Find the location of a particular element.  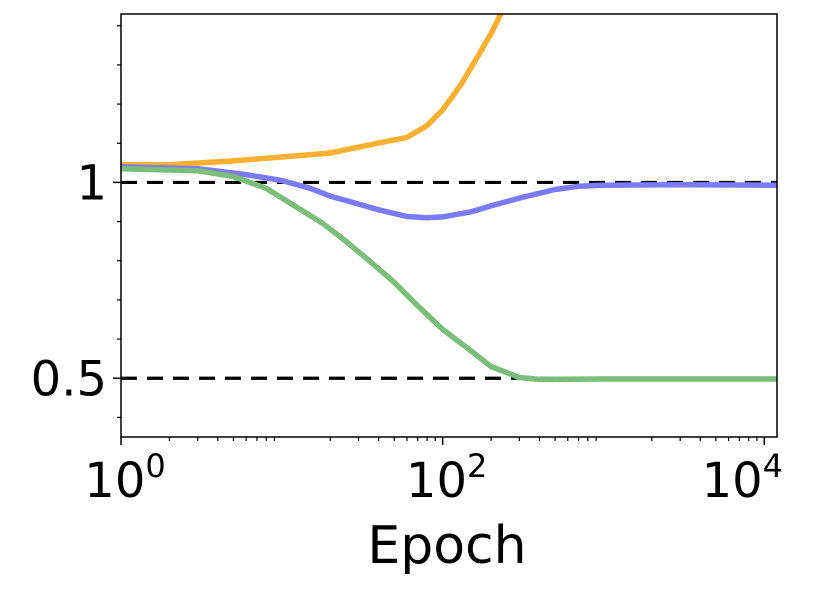

x-tick-label: 10⁴ is located at coordinates (742, 478).